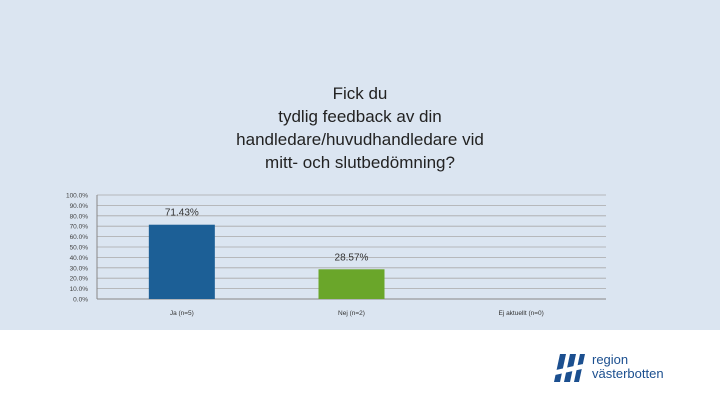 This screenshot has height=405, width=720. Describe the element at coordinates (182, 313) in the screenshot. I see `x-tick-label: Ja (n=5)` at that location.